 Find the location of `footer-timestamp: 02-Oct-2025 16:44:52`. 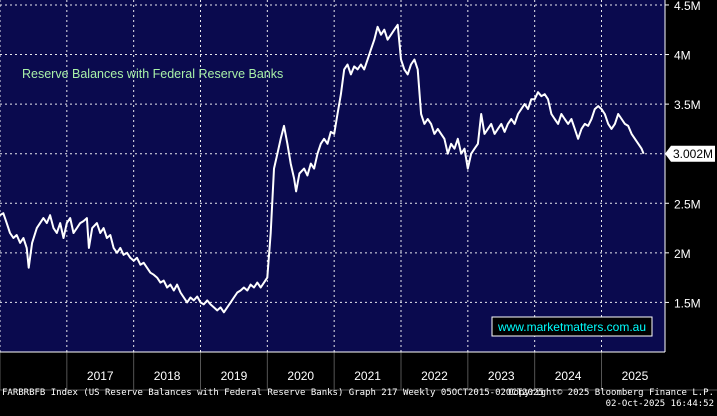

footer-timestamp: 02-Oct-2025 16:44:52 is located at coordinates (659, 404).